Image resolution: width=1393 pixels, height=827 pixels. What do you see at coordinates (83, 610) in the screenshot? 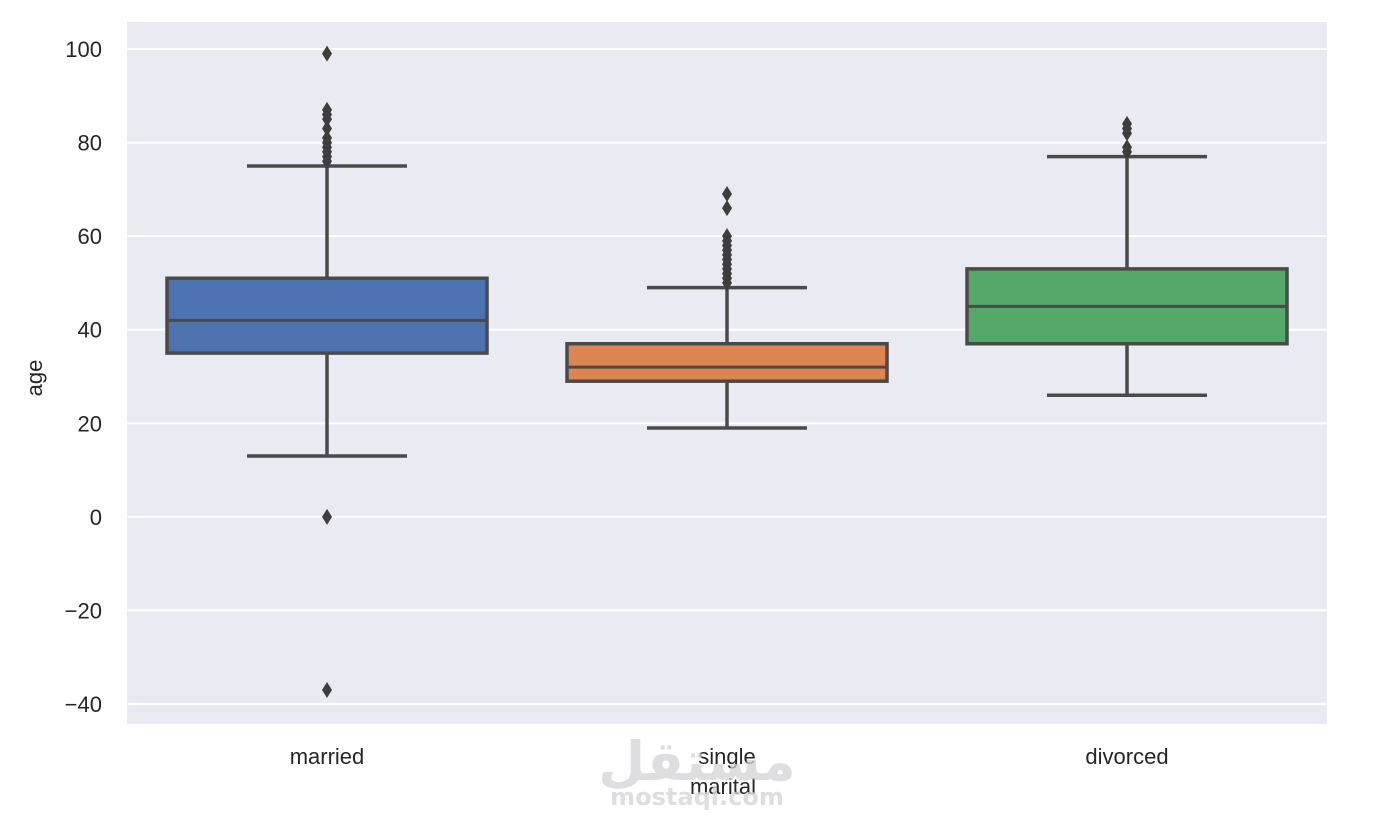
I see `y-tick-label: −20` at bounding box center [83, 610].